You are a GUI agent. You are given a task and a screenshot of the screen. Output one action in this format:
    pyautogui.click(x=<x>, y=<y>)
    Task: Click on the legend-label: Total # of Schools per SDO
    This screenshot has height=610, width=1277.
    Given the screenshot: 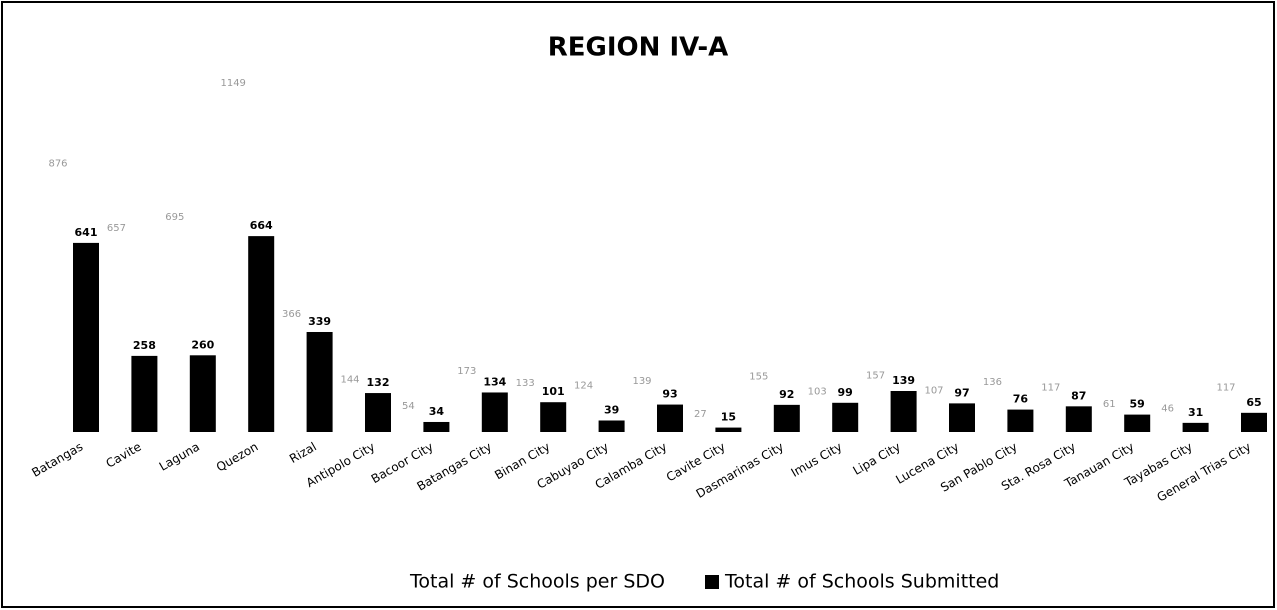 What is the action you would take?
    pyautogui.click(x=537, y=582)
    